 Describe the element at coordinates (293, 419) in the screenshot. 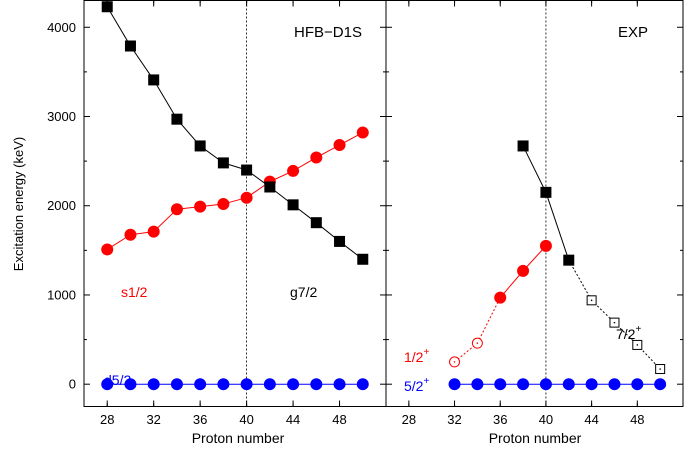

I see `x-tick-label-left: 44` at that location.